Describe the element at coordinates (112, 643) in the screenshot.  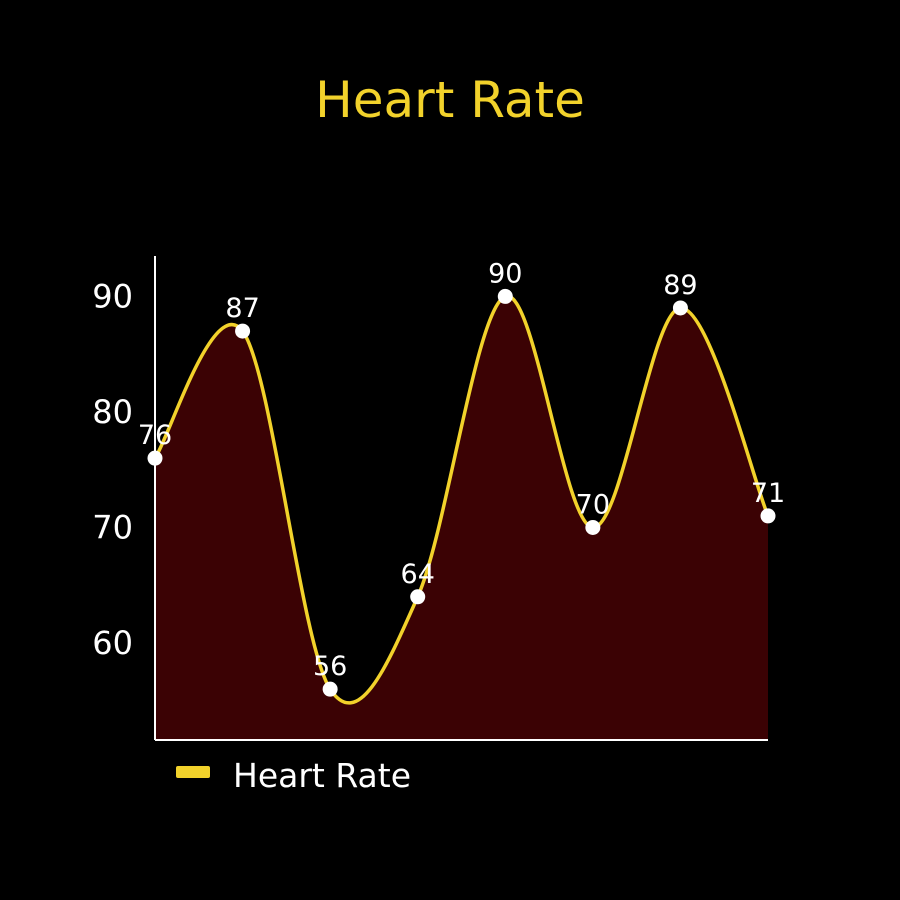
I see `y-tick-label-60: 60` at that location.